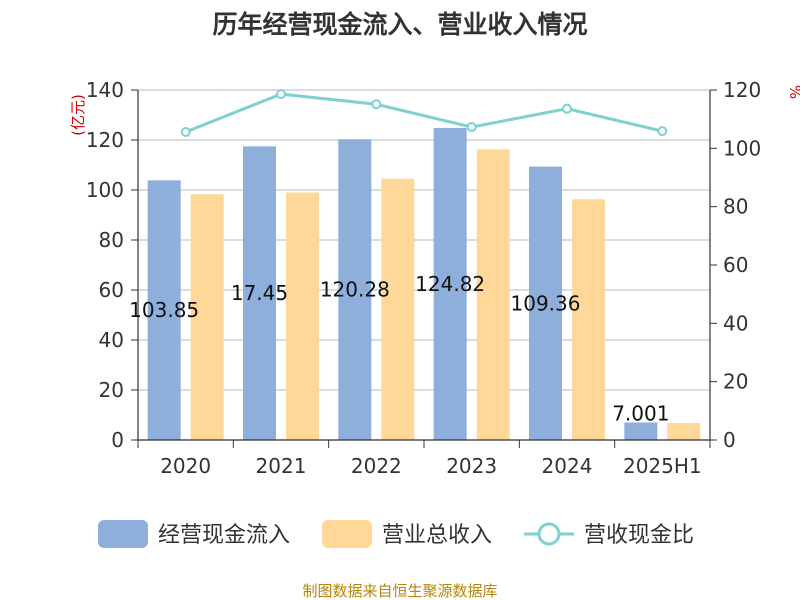 The width and height of the screenshot is (800, 600). What do you see at coordinates (735, 265) in the screenshot?
I see `right-tick-label: 60` at bounding box center [735, 265].